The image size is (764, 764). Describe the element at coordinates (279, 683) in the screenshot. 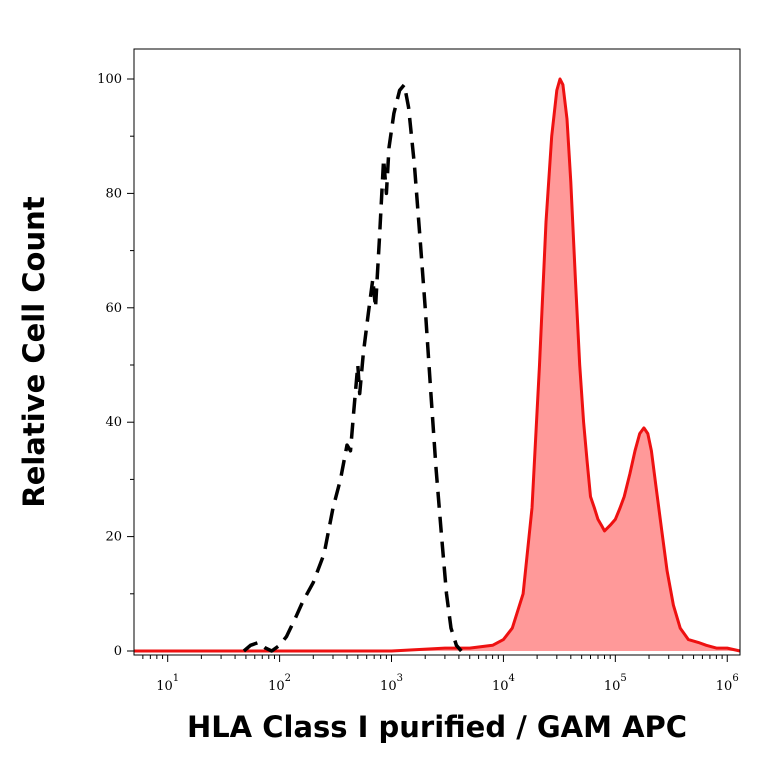

I see `x-tick-label: 10²` at that location.